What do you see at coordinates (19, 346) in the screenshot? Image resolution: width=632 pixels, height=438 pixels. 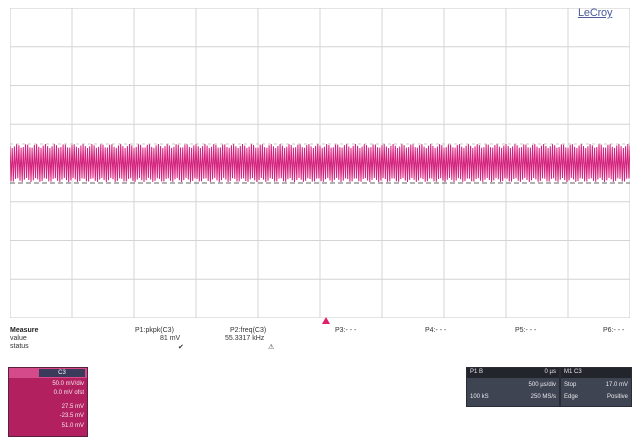 I see `status-label: status` at bounding box center [19, 346].